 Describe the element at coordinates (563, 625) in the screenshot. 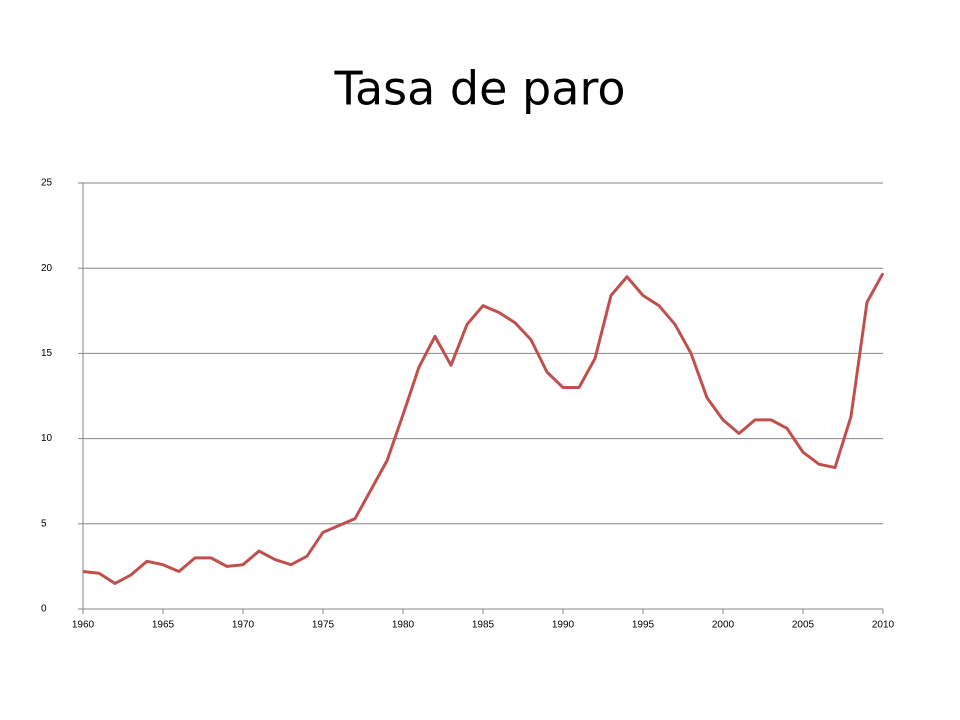

I see `x-tick-label: 1990` at that location.